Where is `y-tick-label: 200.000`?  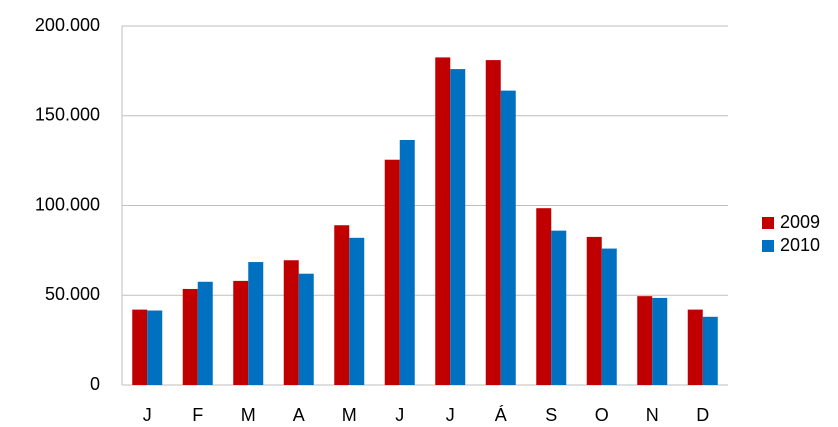
y-tick-label: 200.000 is located at coordinates (67, 25).